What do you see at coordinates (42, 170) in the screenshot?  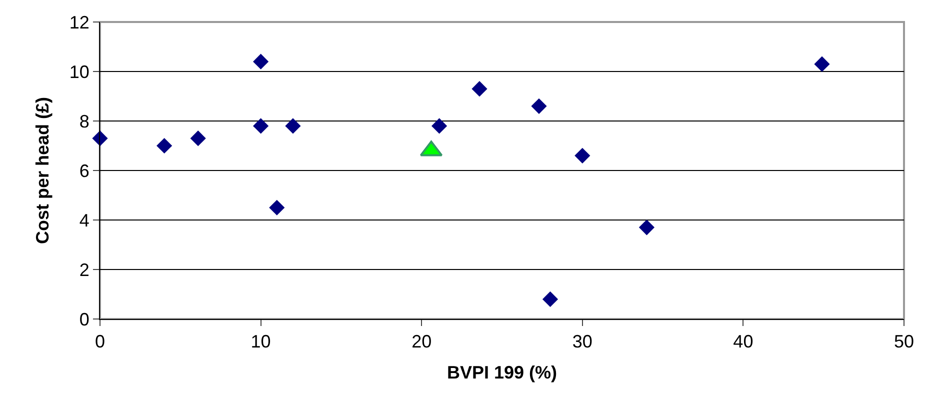 I see `y-axis-title: Cost per head (£)` at bounding box center [42, 170].